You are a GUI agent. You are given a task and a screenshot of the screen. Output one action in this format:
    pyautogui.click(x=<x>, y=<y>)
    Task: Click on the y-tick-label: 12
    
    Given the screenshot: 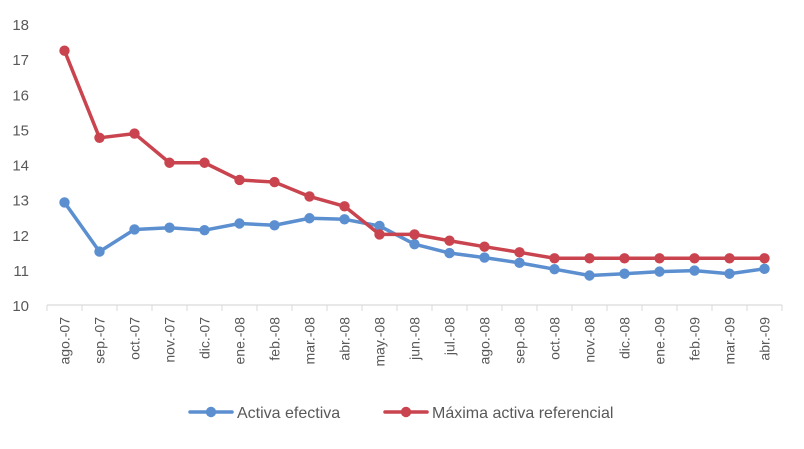 What is the action you would take?
    pyautogui.click(x=20, y=236)
    